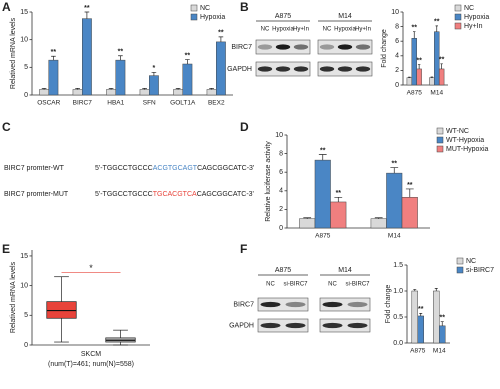 The height and width of the screenshot is (389, 500). I want to click on panel-label: A, so click(6, 7).